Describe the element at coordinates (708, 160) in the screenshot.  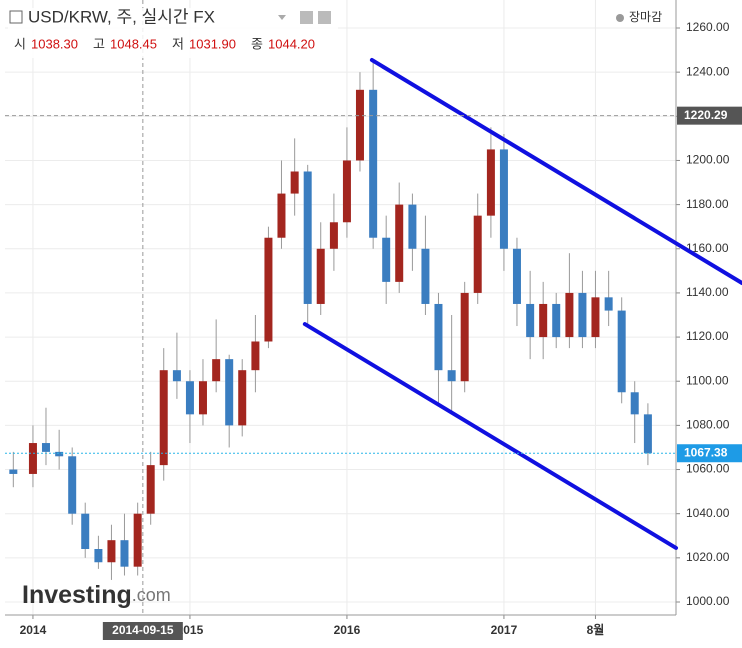
I see `y-tick-label: 1200.00` at that location.